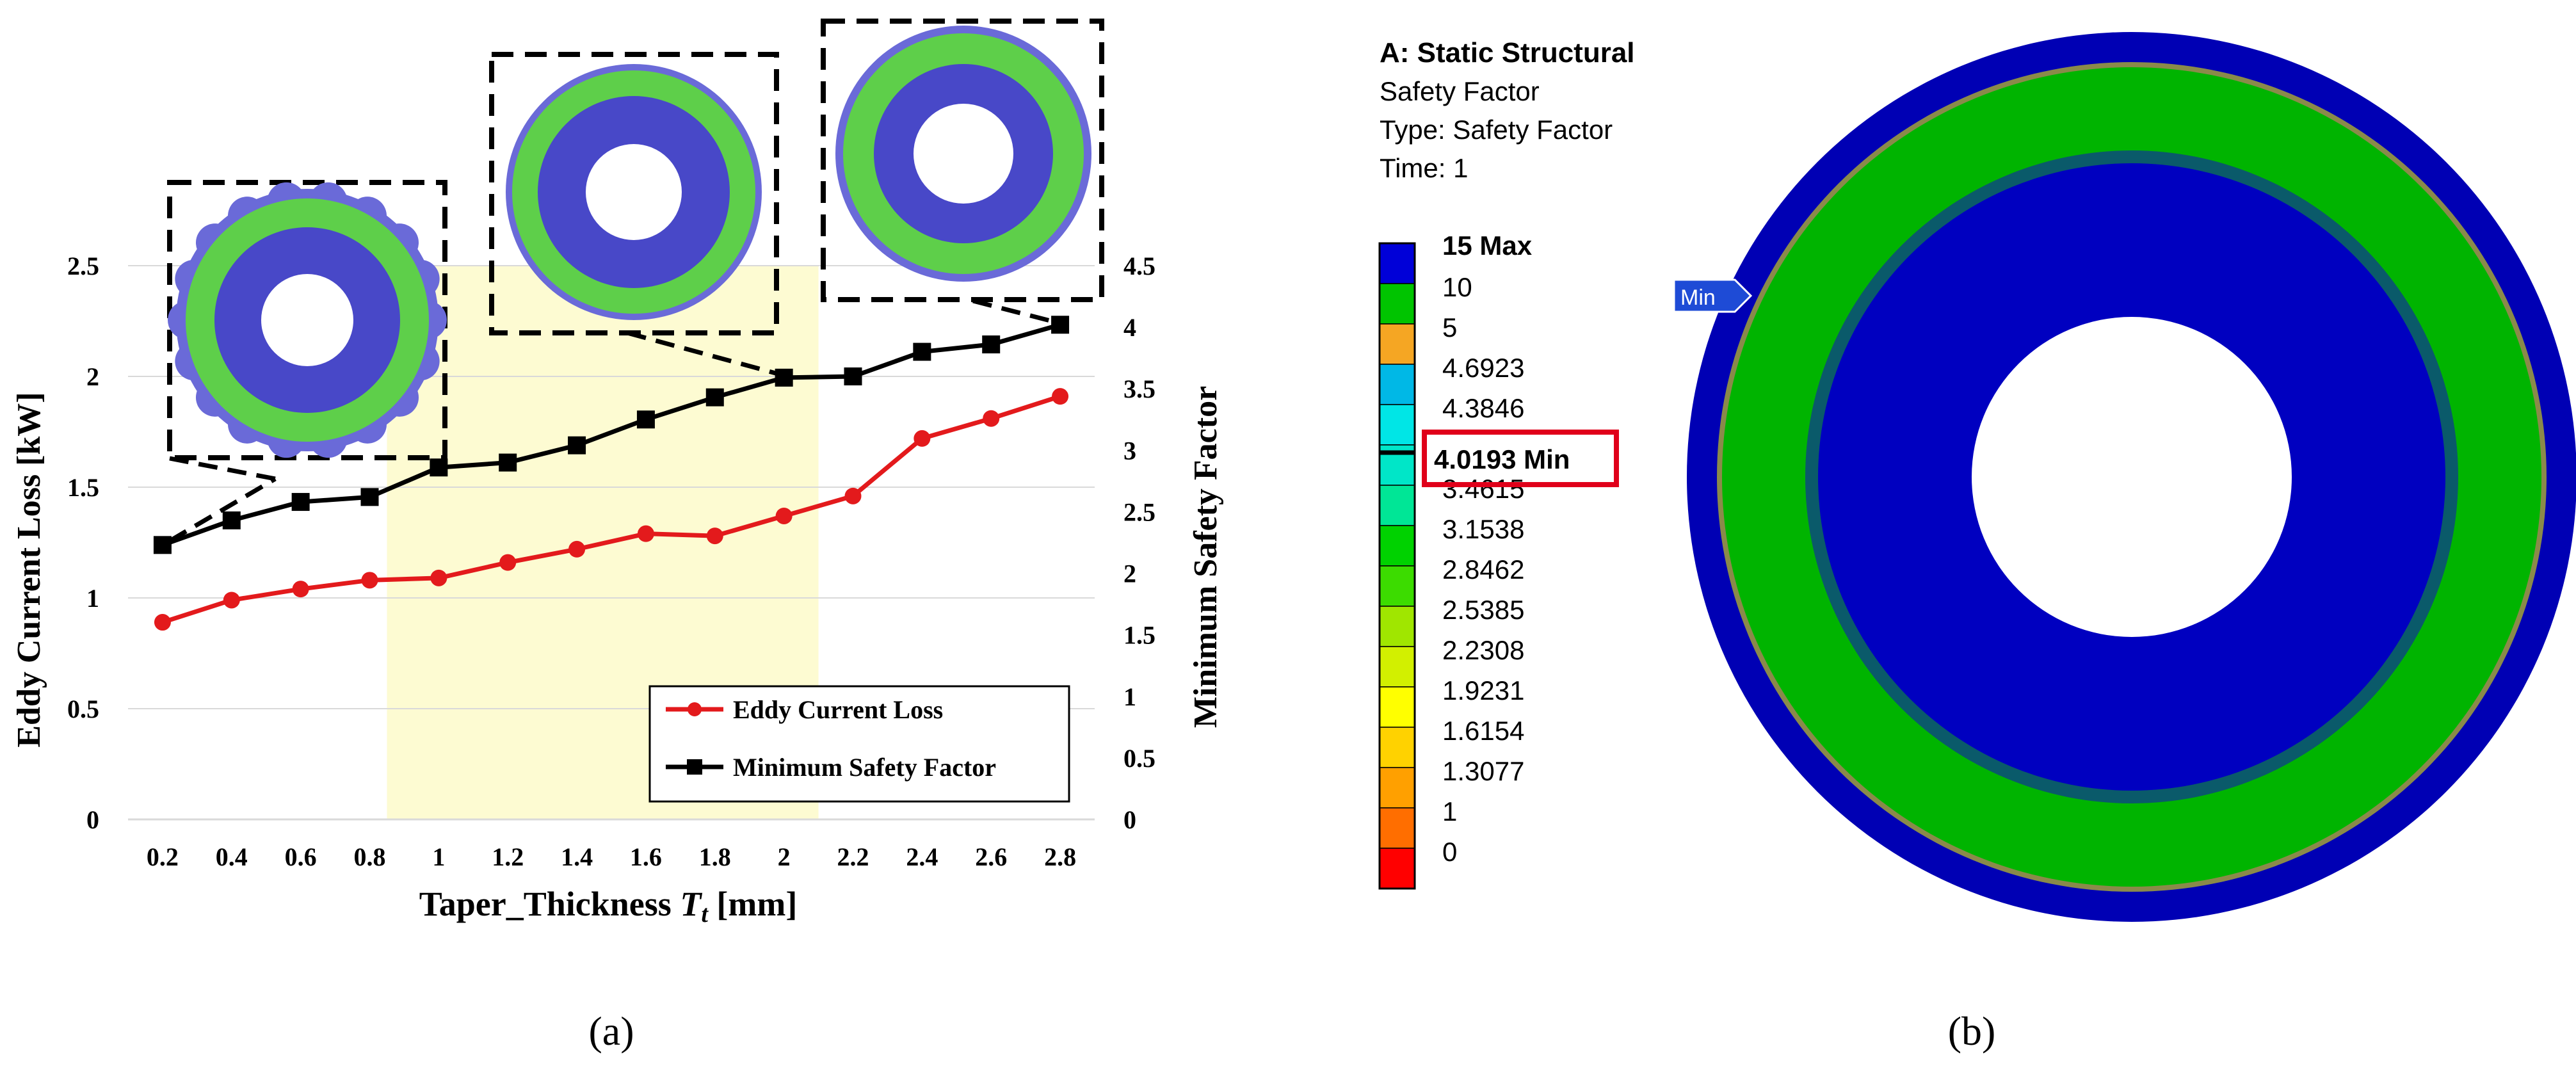  What do you see at coordinates (1507, 52) in the screenshot?
I see `ansys-title: A: Static Structural` at bounding box center [1507, 52].